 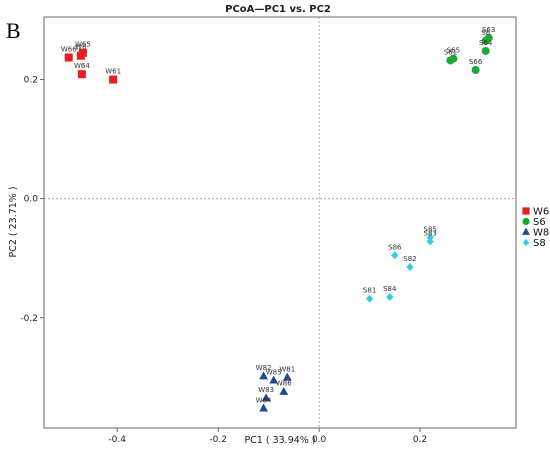 What do you see at coordinates (369, 291) in the screenshot?
I see `point-label: S81` at bounding box center [369, 291].